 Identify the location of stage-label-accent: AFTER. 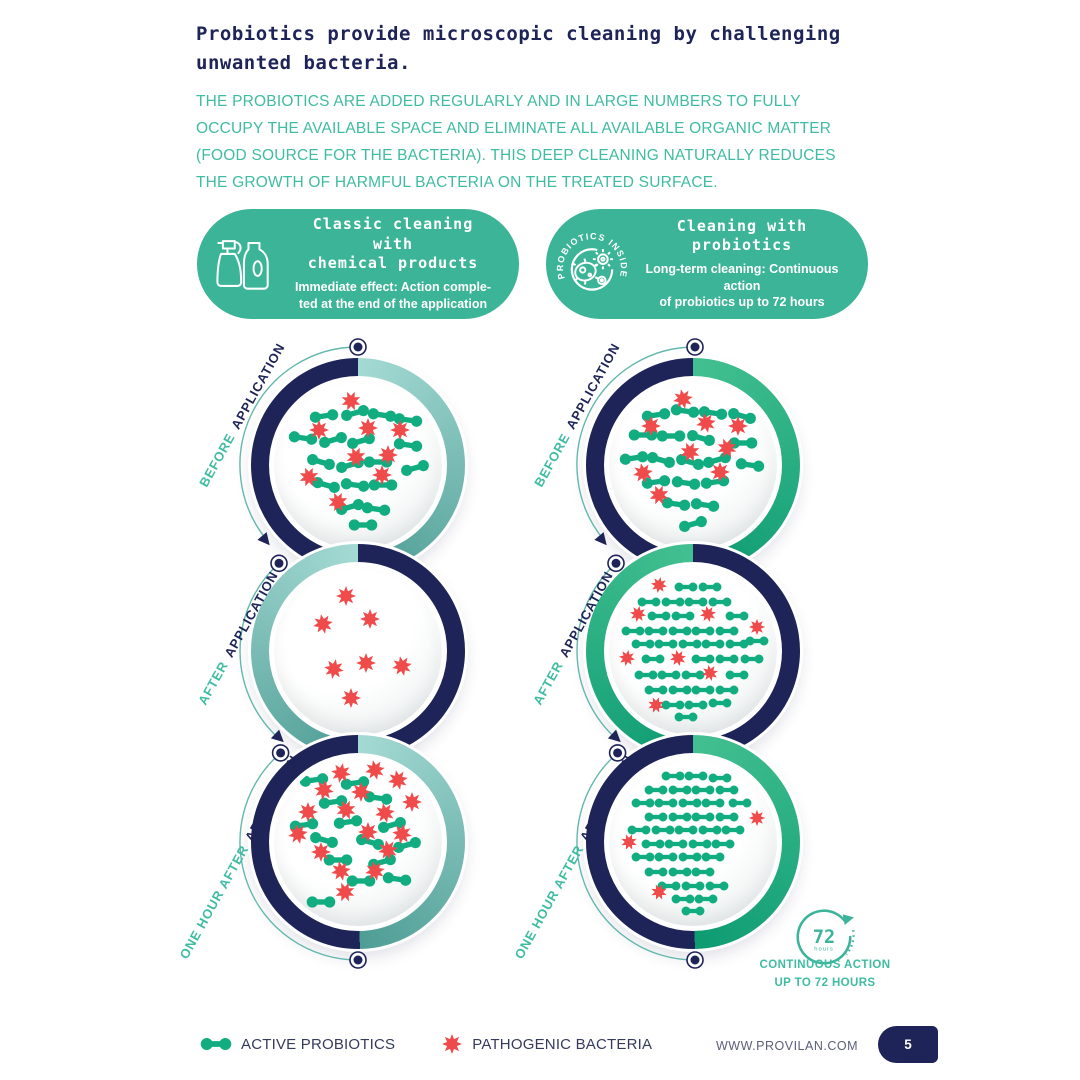
(548, 683).